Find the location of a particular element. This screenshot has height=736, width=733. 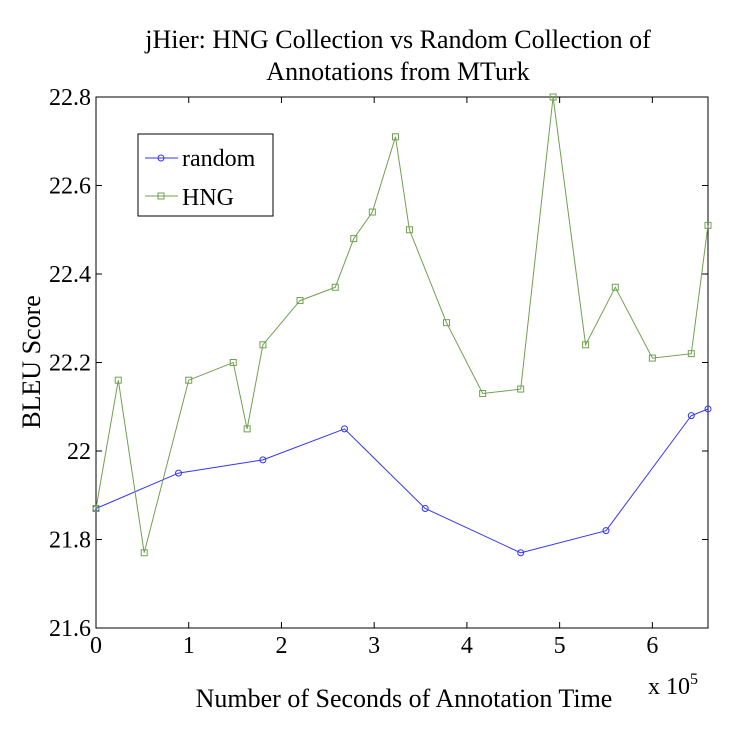

x-axis-multiplier: x 105 is located at coordinates (673, 685).